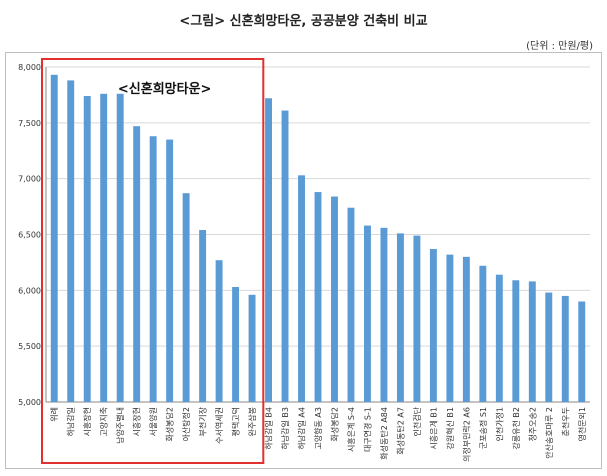 Image resolution: width=607 pixels, height=476 pixels. What do you see at coordinates (565, 421) in the screenshot?
I see `x-category-label: 춘천우두` at bounding box center [565, 421].